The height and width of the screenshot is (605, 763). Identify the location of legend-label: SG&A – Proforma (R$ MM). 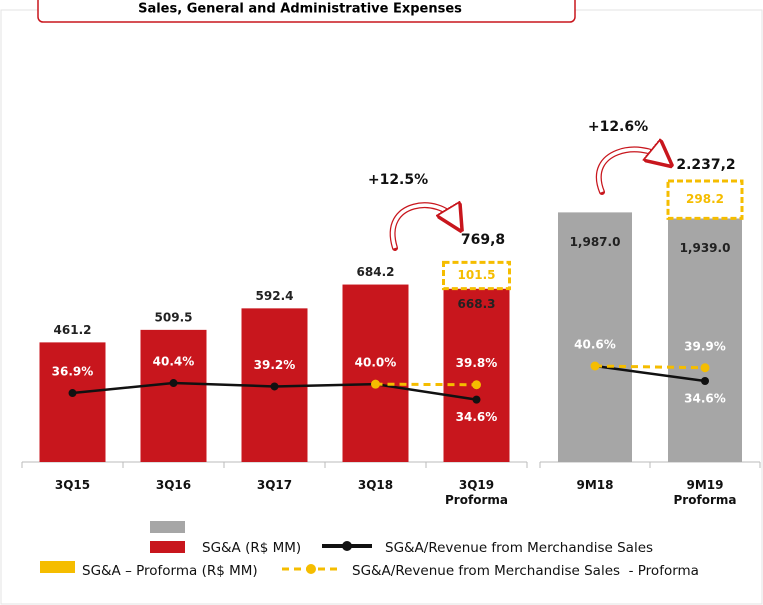
(170, 571).